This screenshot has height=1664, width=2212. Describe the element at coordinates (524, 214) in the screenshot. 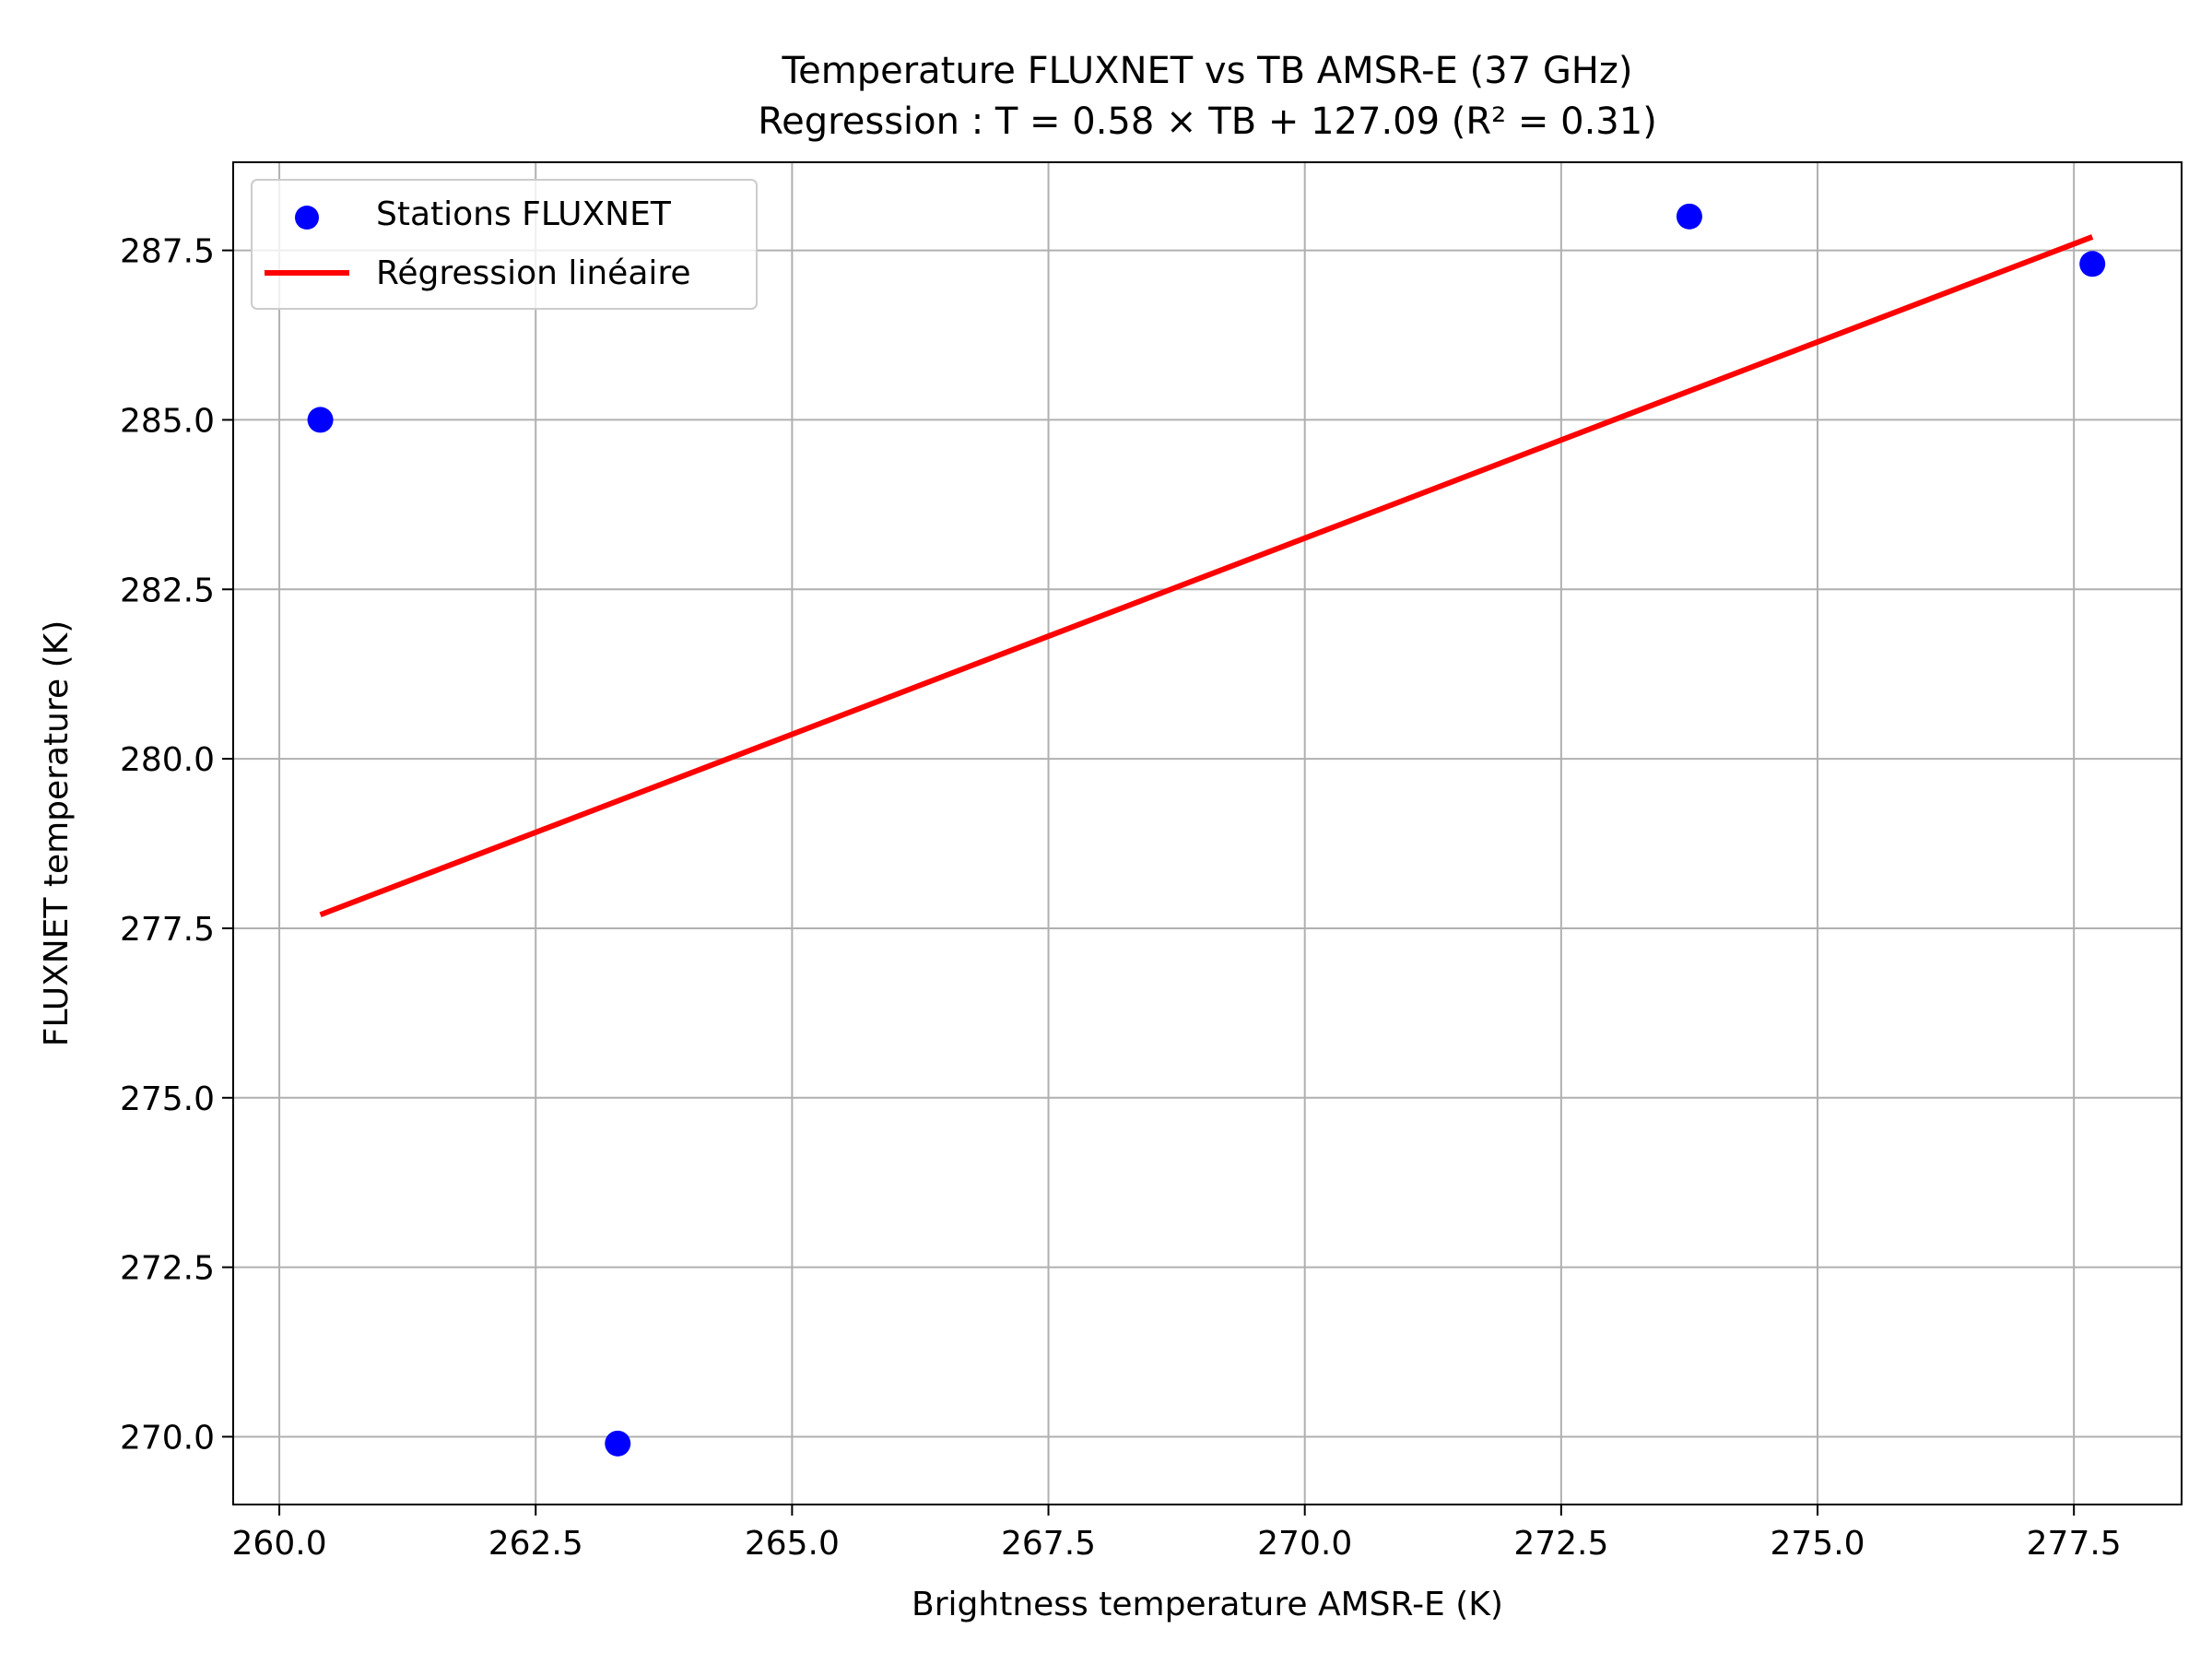

I see `legend-label-stations: Stations FLUXNET` at that location.